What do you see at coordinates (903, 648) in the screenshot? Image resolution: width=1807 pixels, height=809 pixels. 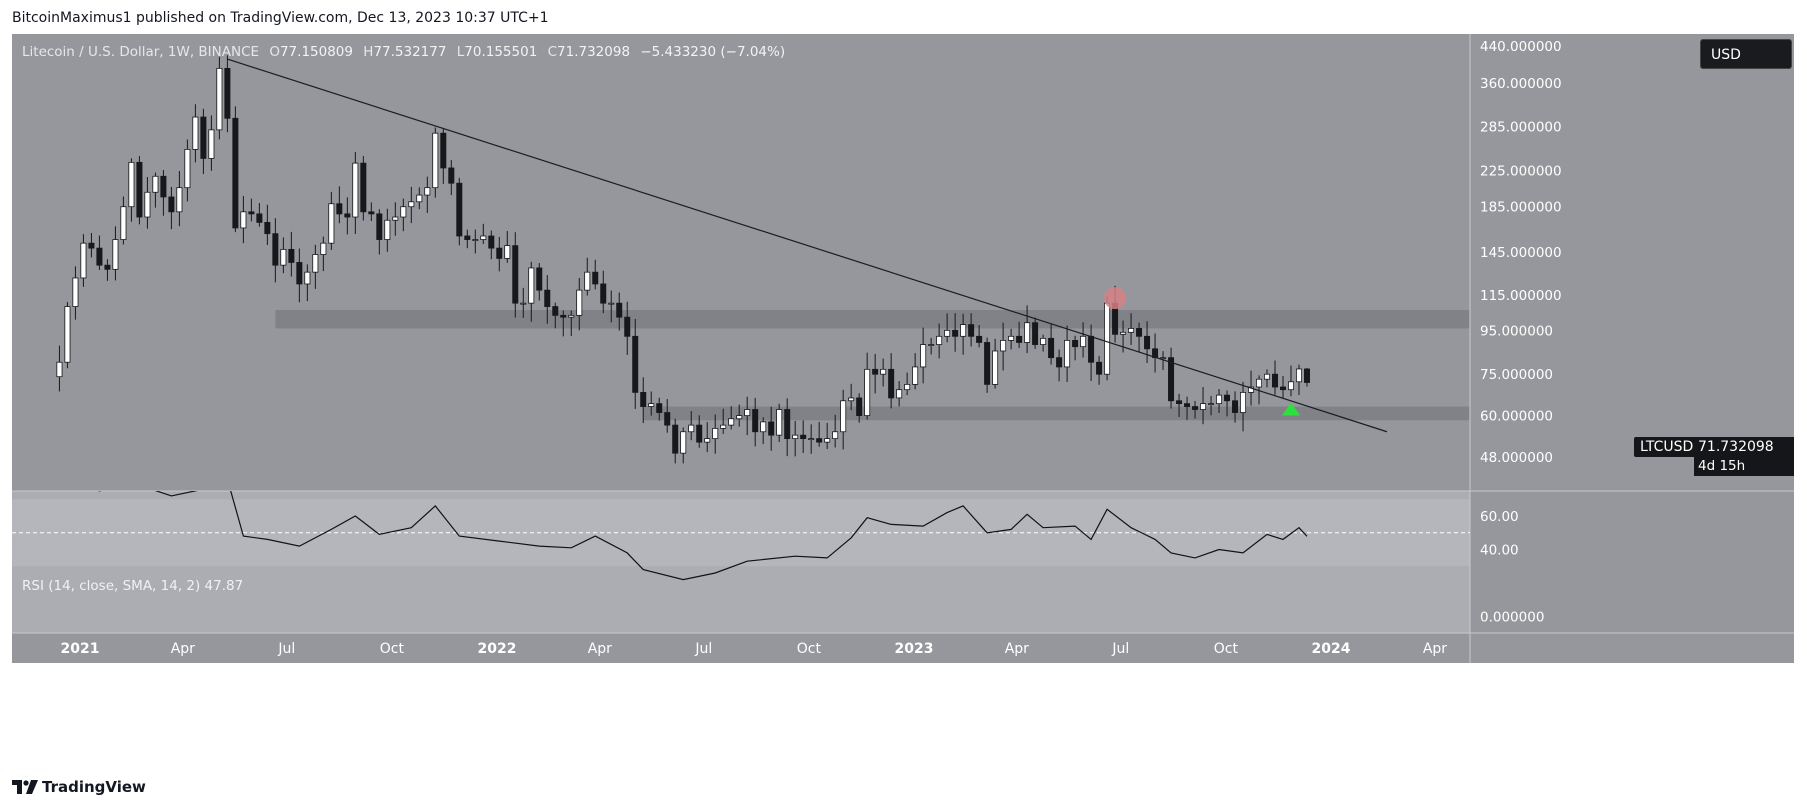 I see `time-axis` at bounding box center [903, 648].